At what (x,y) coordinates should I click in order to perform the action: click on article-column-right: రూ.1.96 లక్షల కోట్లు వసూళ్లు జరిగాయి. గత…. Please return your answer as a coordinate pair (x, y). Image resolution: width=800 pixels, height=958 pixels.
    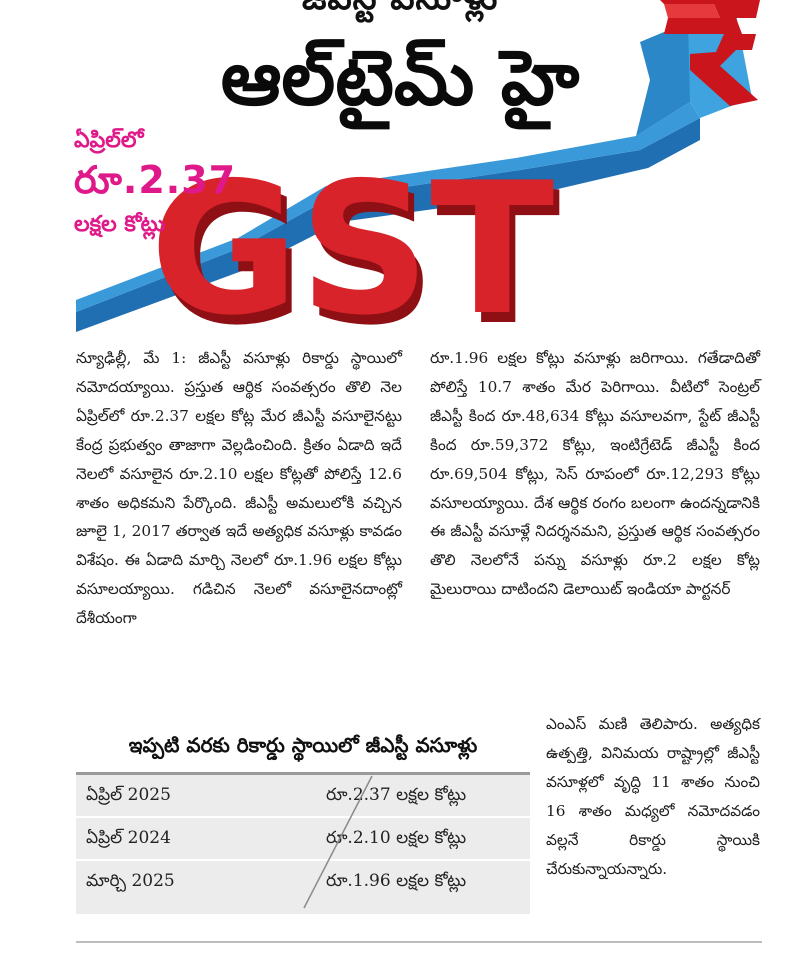
    Looking at the image, I should click on (595, 474).